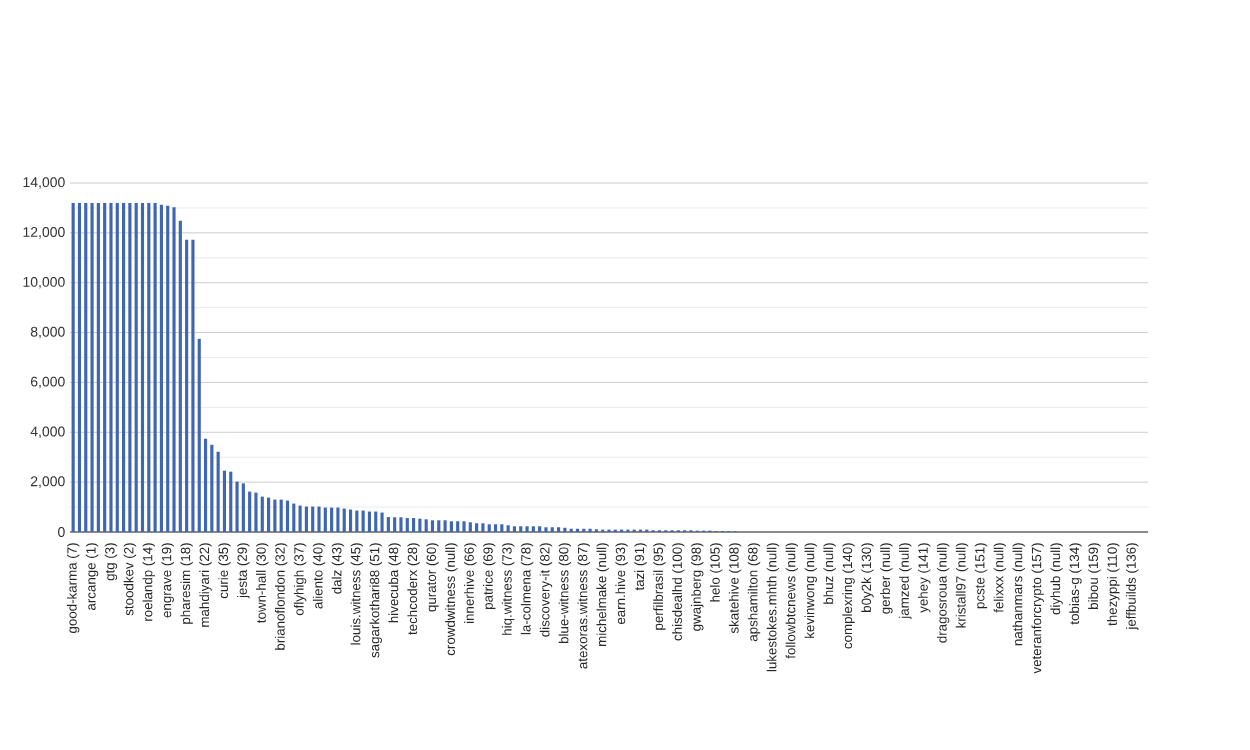  Describe the element at coordinates (167, 580) in the screenshot. I see `x-tick-label: engrave (19)` at that location.